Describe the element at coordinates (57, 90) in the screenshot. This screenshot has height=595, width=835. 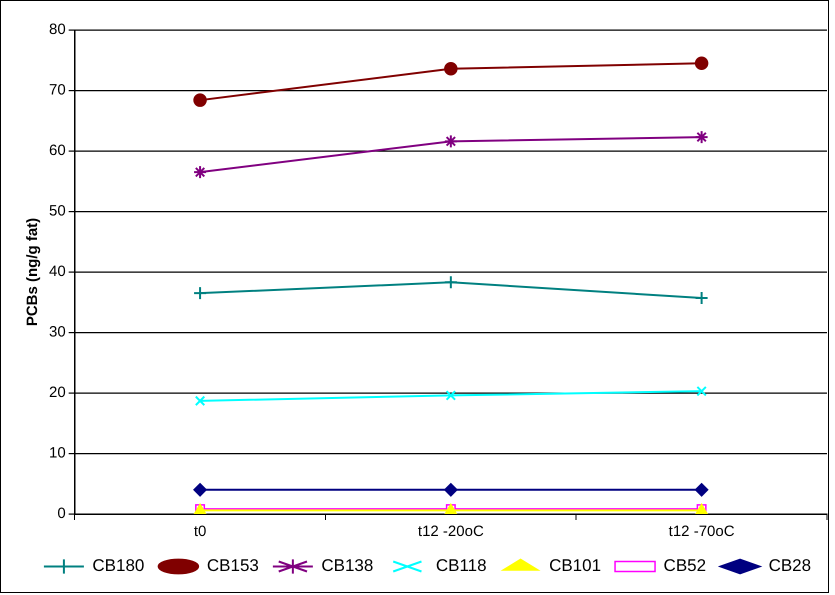
I see `y-tick-label: 70` at that location.